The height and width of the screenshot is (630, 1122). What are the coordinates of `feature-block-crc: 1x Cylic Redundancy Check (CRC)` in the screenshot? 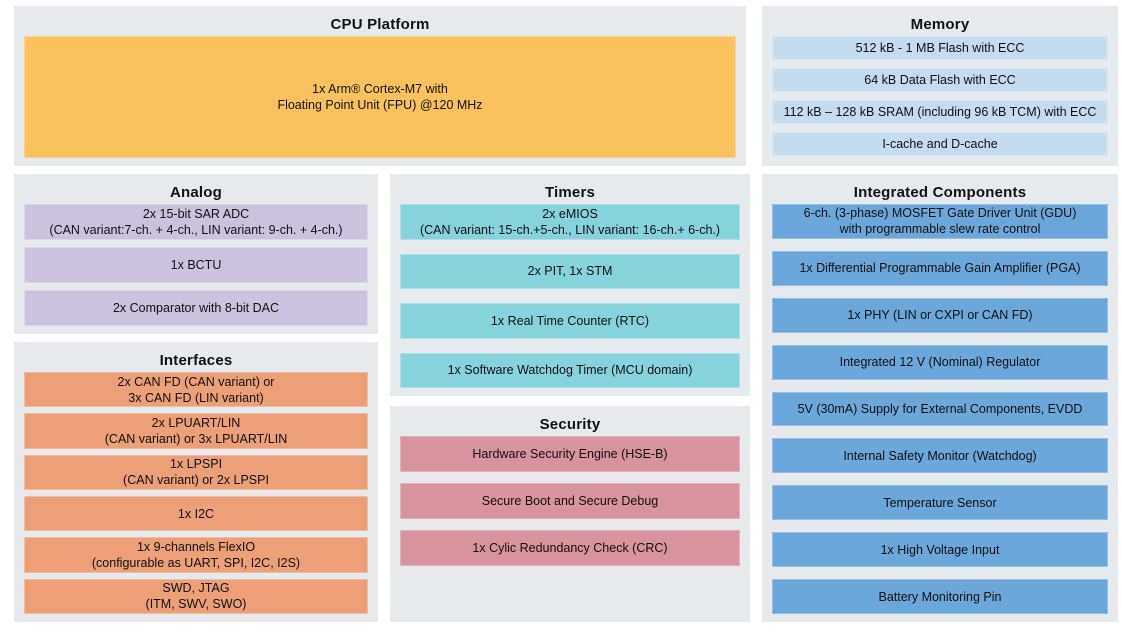 It's located at (570, 548).